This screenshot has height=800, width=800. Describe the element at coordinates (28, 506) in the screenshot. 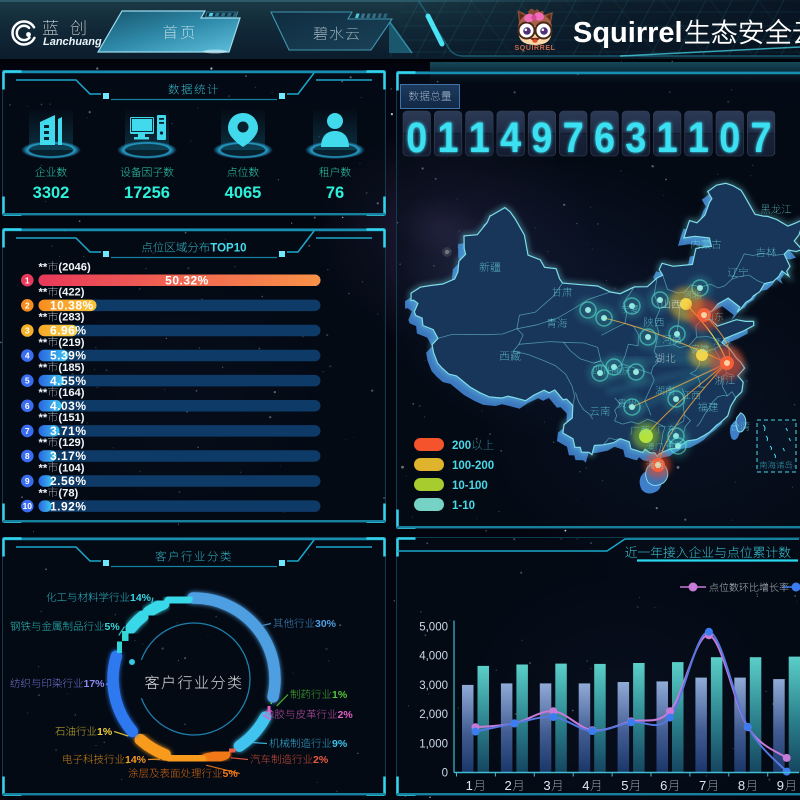

I see `svg-text: 10` at that location.